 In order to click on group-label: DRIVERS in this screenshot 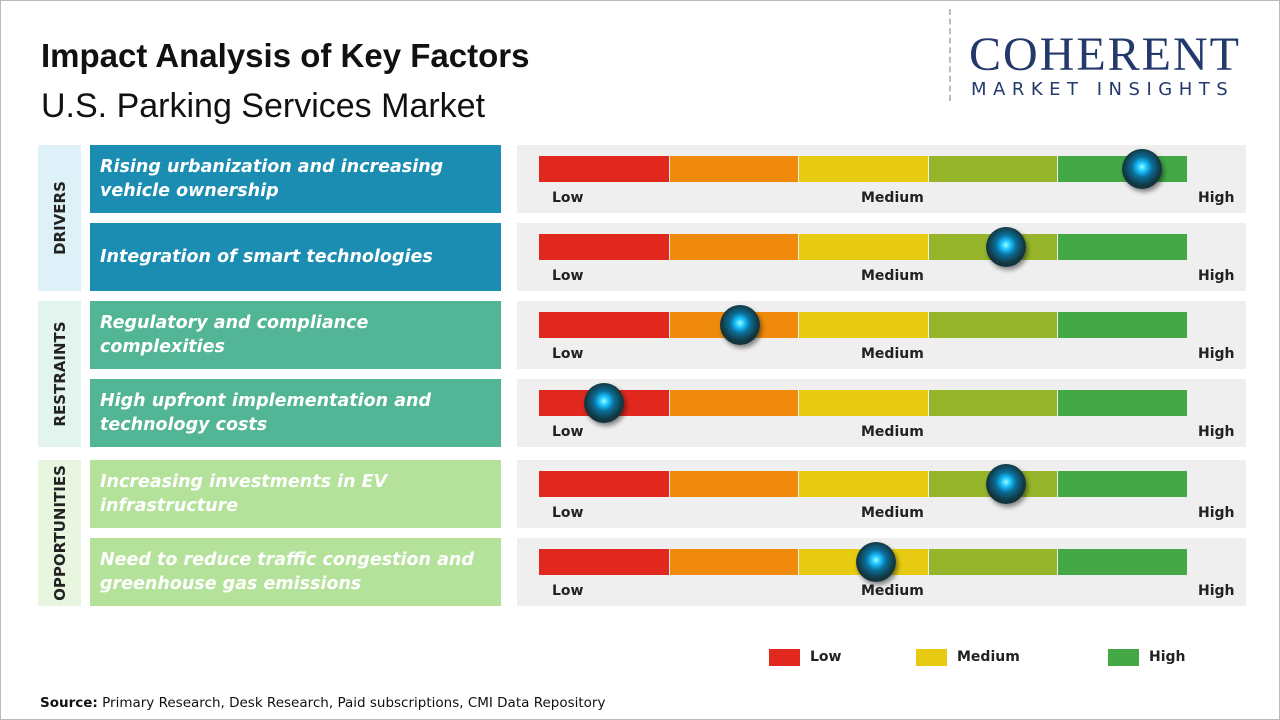, I will do `click(59, 218)`.